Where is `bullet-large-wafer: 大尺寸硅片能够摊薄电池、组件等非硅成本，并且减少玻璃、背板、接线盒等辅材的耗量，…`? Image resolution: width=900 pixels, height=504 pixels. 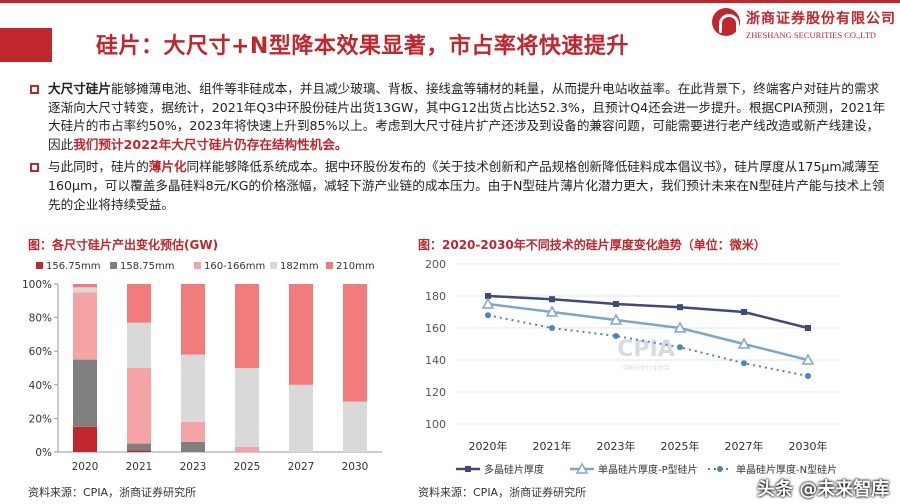 bullet-large-wafer: 大尺寸硅片能够摊薄电池、组件等非硅成本，并且减少玻璃、背板、接线盒等辅材的耗量，… is located at coordinates (458, 117).